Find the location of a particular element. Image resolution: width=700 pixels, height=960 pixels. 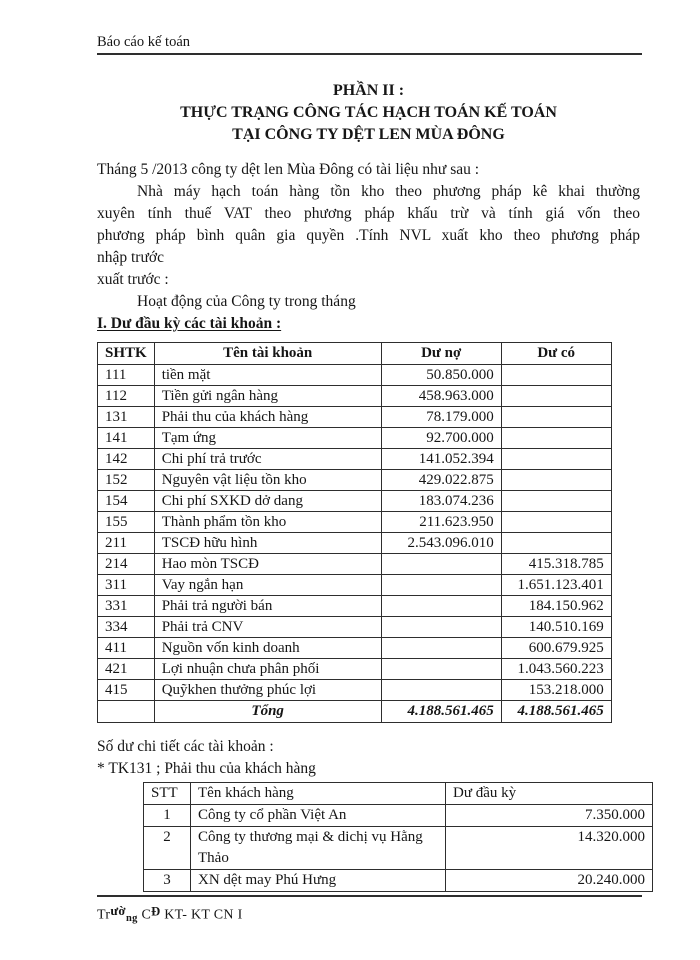

footer-text-segment: ng is located at coordinates (131, 918).